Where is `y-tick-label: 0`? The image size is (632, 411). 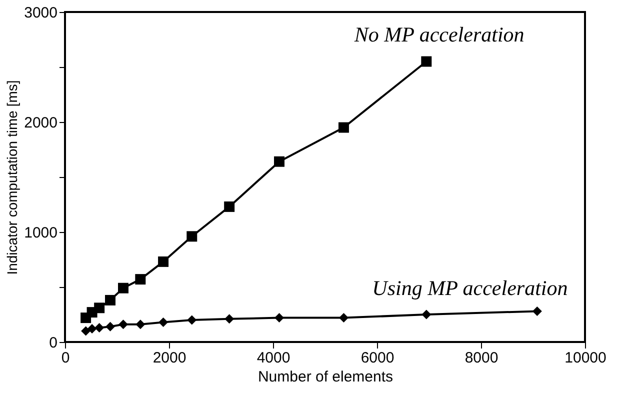
y-tick-label: 0 is located at coordinates (53, 343).